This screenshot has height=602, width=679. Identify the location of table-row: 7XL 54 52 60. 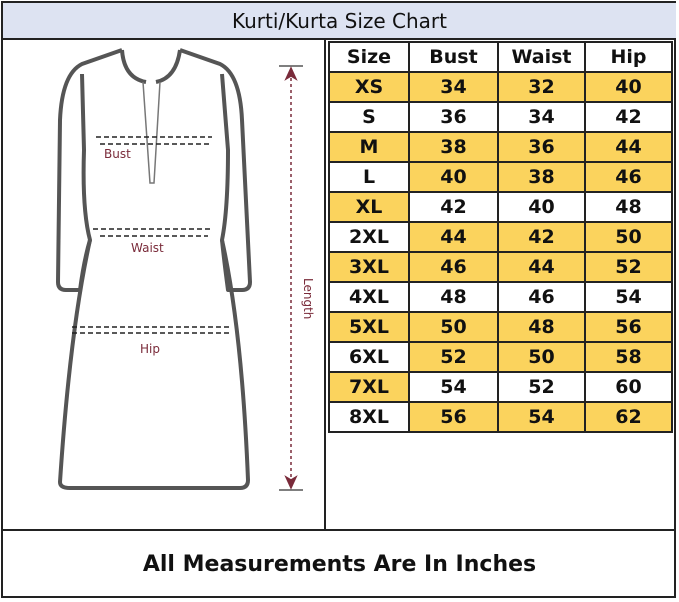
(500, 387).